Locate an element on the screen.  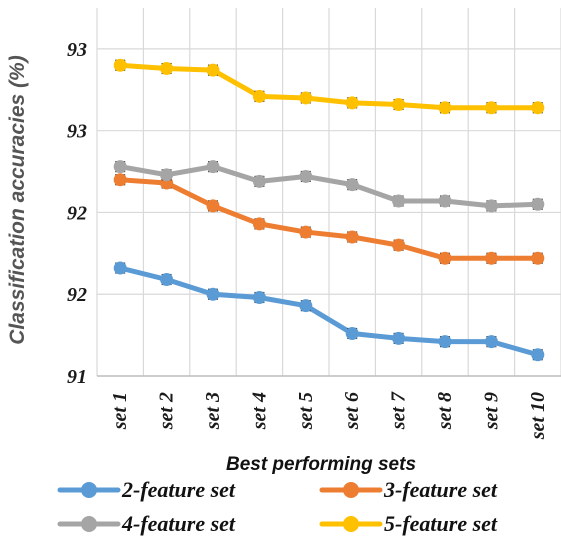
legend-label: 5-feature set is located at coordinates (441, 523).